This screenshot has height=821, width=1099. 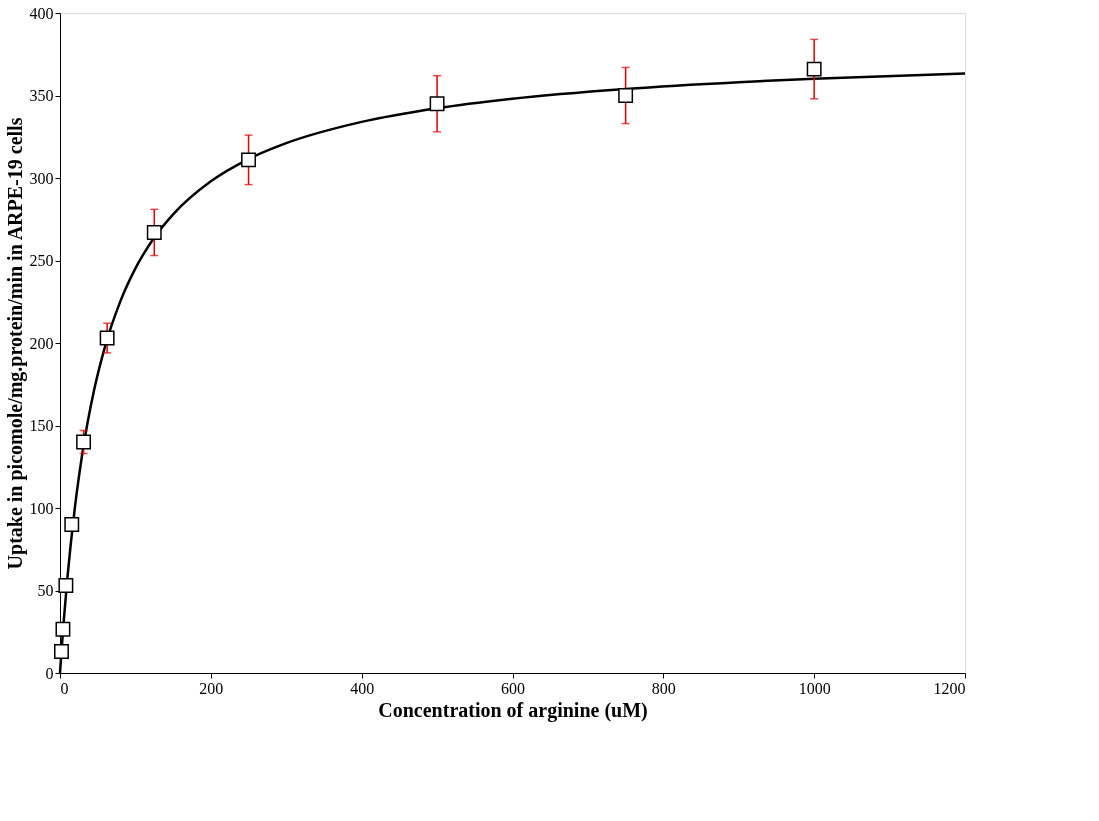 What do you see at coordinates (15, 343) in the screenshot?
I see `y-axis-title: Uptake in picomole/mg.protein/min in ARPE-19 cells` at bounding box center [15, 343].